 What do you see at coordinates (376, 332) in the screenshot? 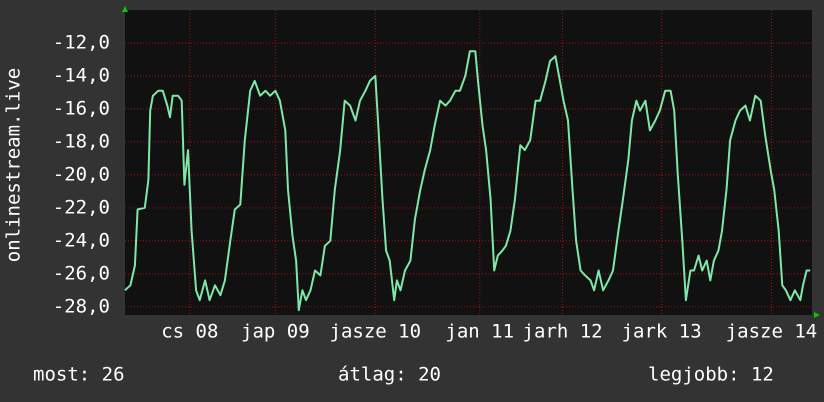
I see `x-tick-label: jasze 10` at bounding box center [376, 332].